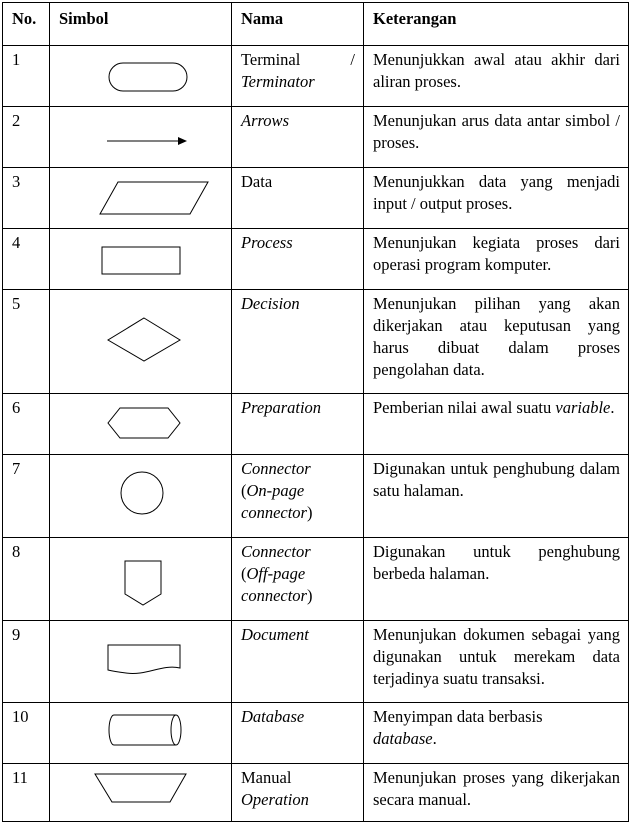  What do you see at coordinates (297, 661) in the screenshot?
I see `symbol-name: Document` at bounding box center [297, 661].